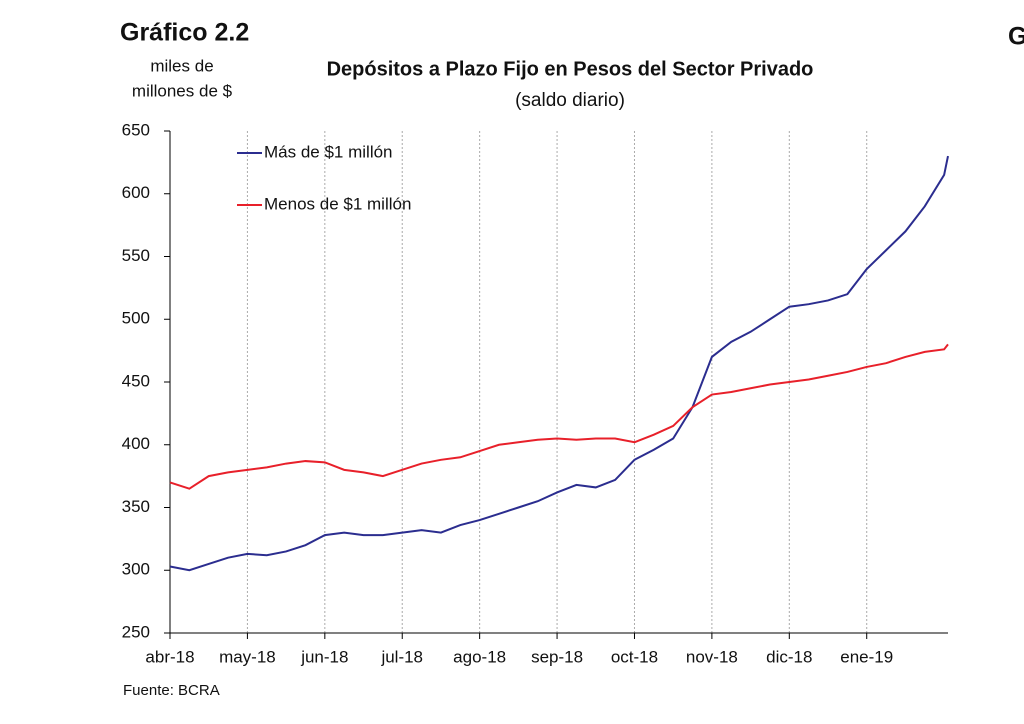  Describe the element at coordinates (136, 443) in the screenshot. I see `y-tick-label: 400` at that location.